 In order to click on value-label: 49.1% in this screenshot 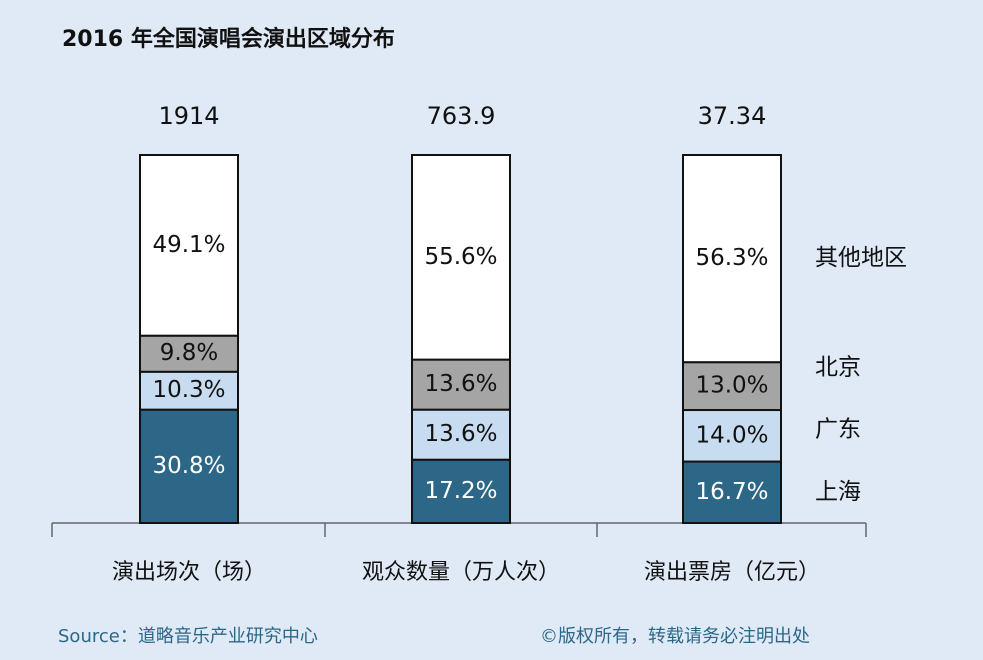, I will do `click(188, 245)`.